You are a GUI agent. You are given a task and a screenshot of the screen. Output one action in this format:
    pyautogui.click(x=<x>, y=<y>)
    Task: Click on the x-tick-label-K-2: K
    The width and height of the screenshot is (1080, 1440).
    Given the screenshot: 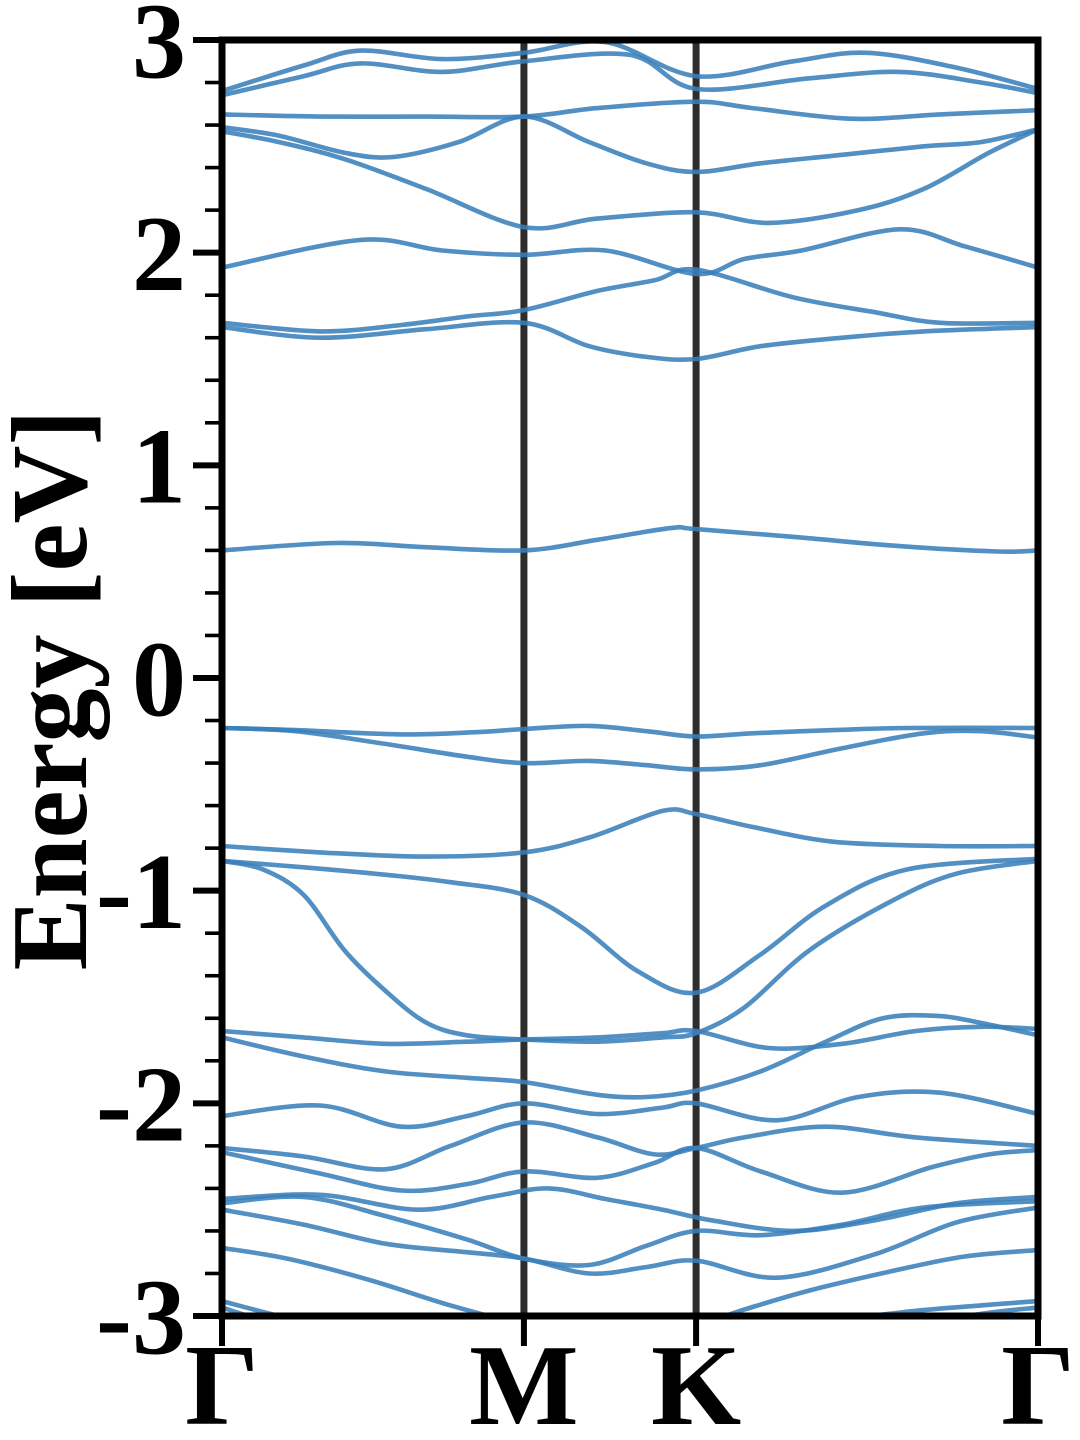 What is the action you would take?
    pyautogui.click(x=696, y=1381)
    